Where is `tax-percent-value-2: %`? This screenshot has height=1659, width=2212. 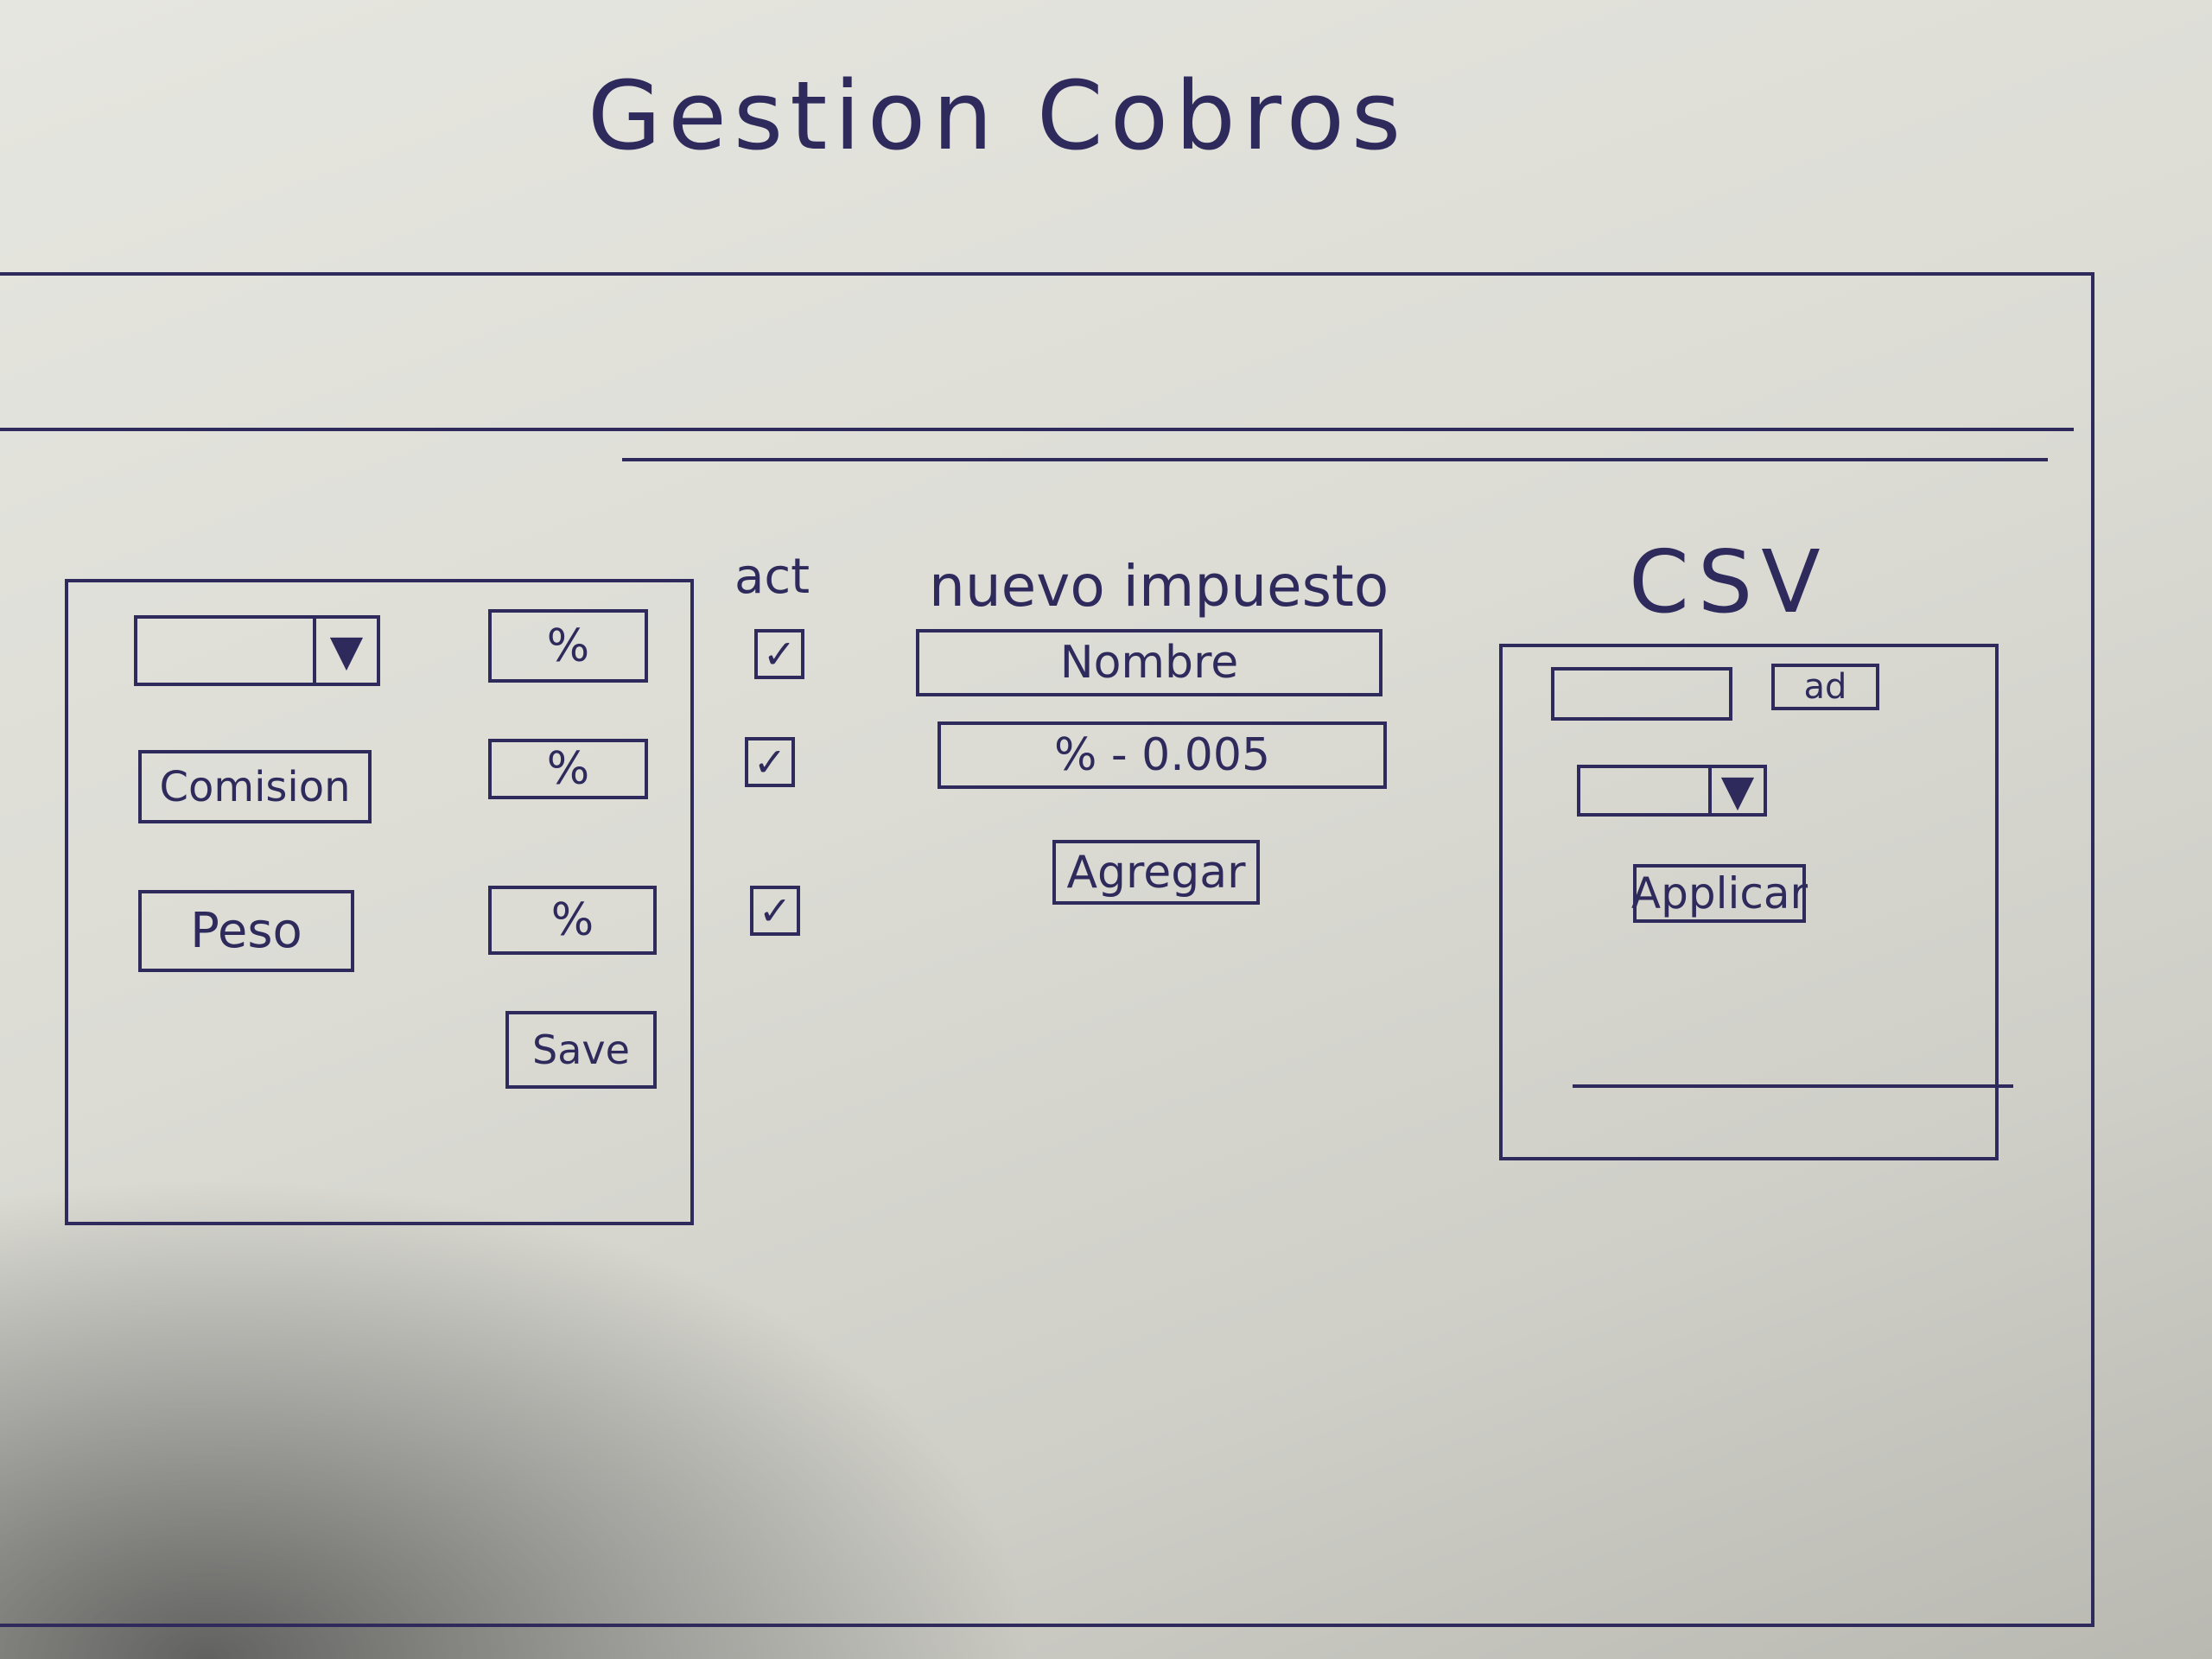 tax-percent-value-2: % is located at coordinates (568, 769).